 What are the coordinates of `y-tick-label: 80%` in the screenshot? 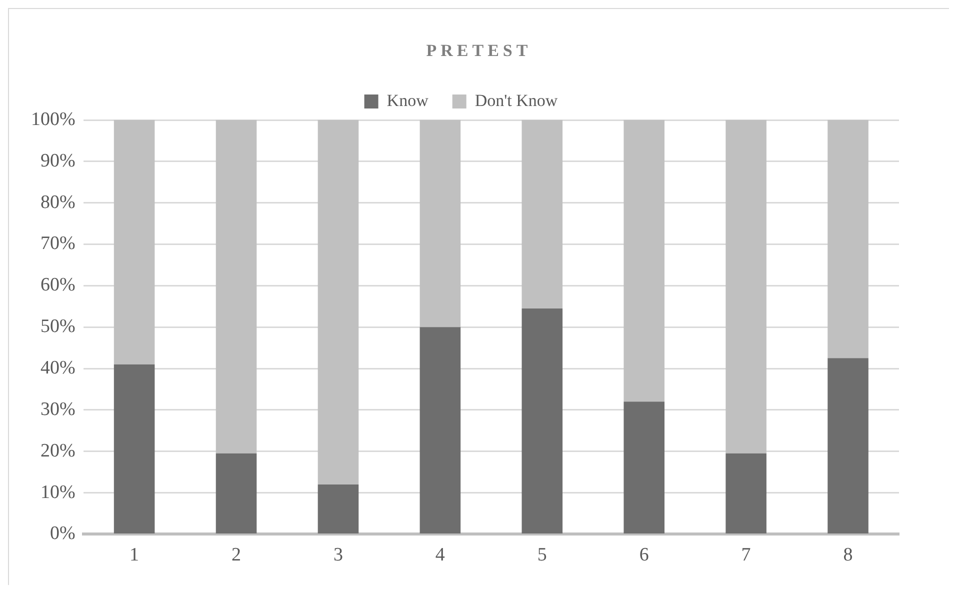 It's located at (58, 202).